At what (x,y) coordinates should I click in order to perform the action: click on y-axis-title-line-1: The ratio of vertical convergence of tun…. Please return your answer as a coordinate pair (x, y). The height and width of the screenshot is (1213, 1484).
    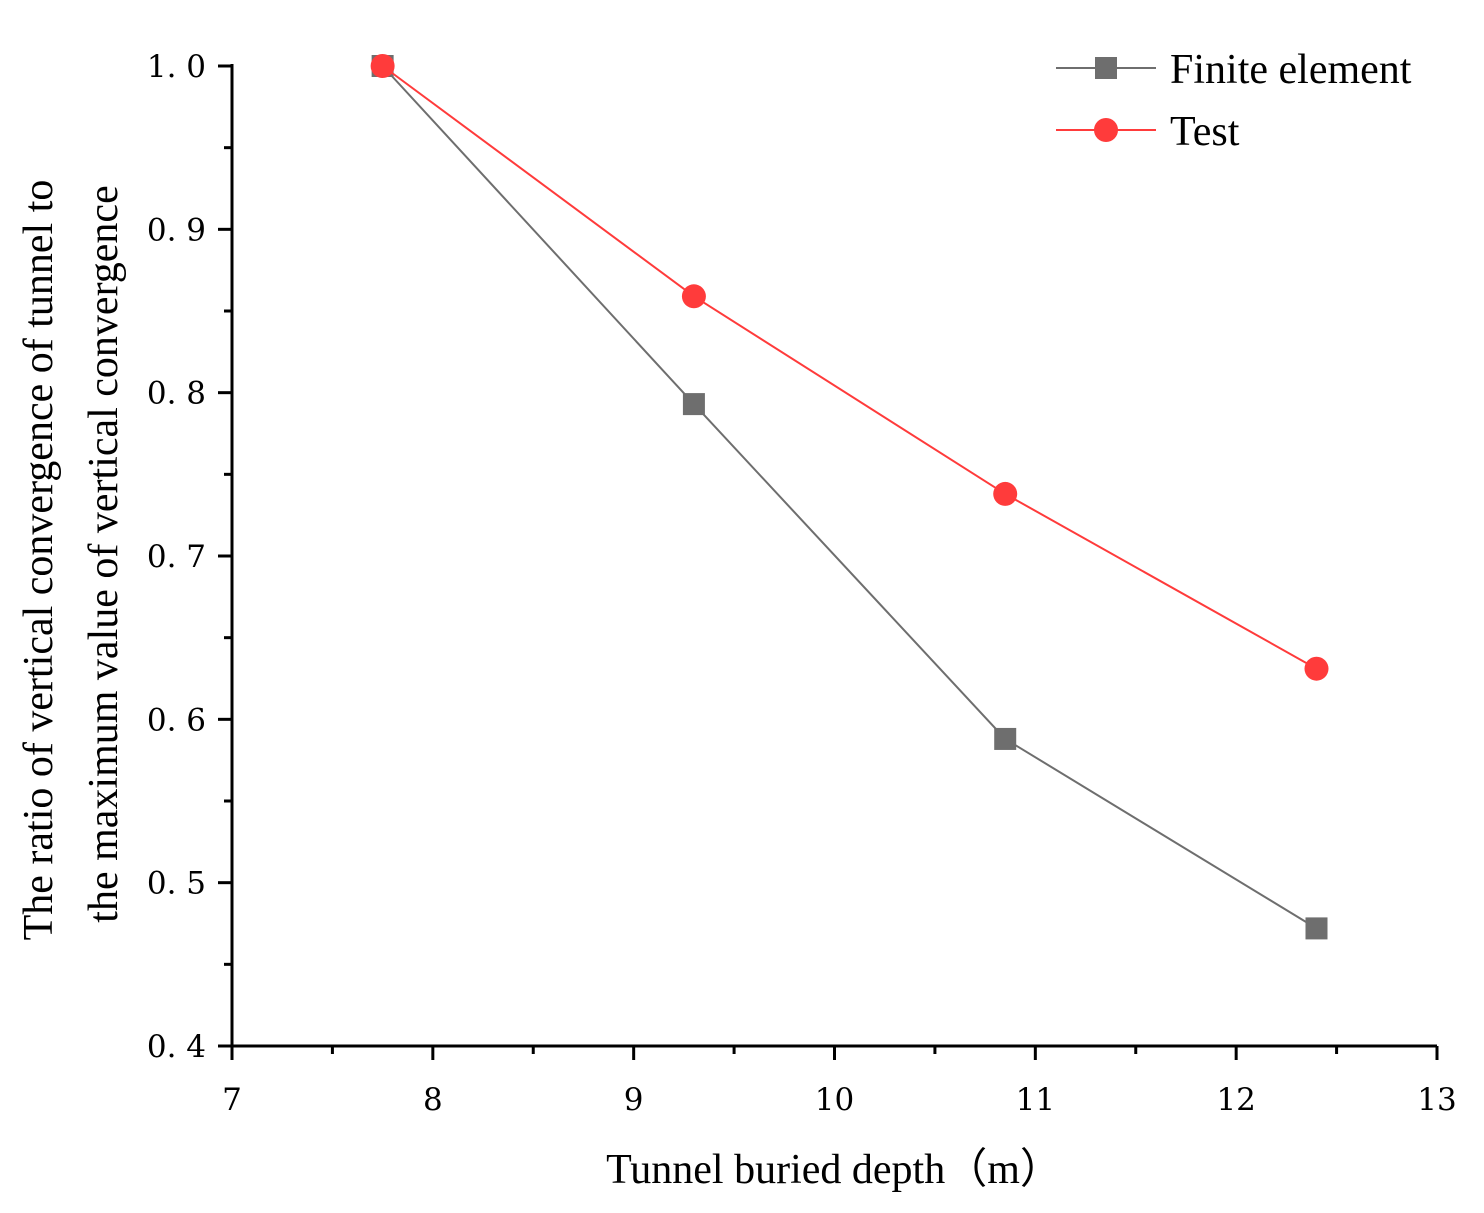
    Looking at the image, I should click on (39, 560).